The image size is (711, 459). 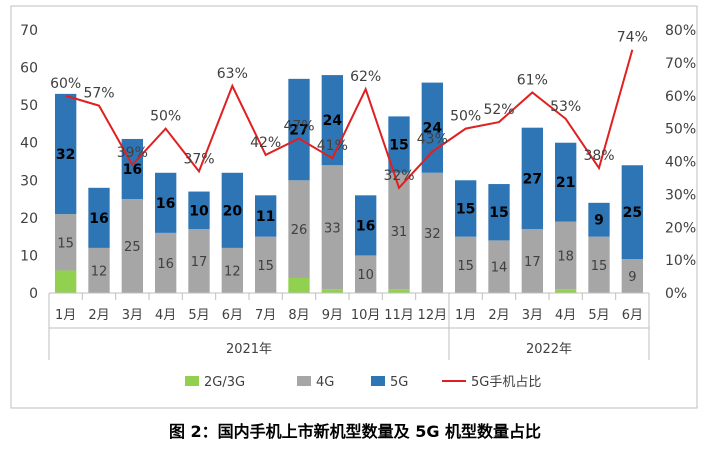 What do you see at coordinates (224, 382) in the screenshot?
I see `legend-label: 2G/3G` at bounding box center [224, 382].